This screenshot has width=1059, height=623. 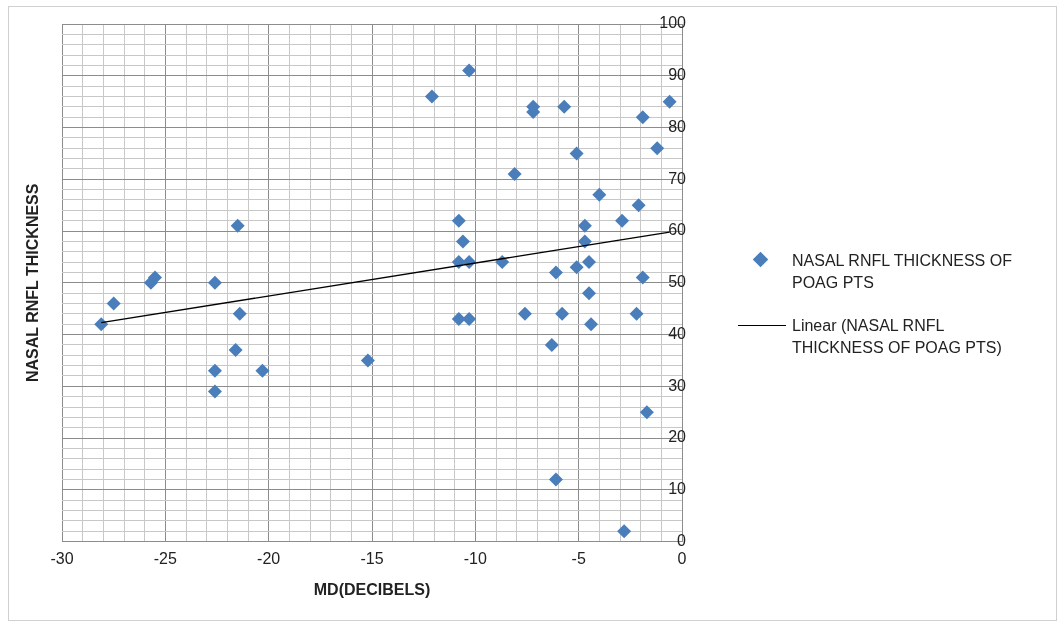 I want to click on x-tick-label: -20, so click(x=269, y=558).